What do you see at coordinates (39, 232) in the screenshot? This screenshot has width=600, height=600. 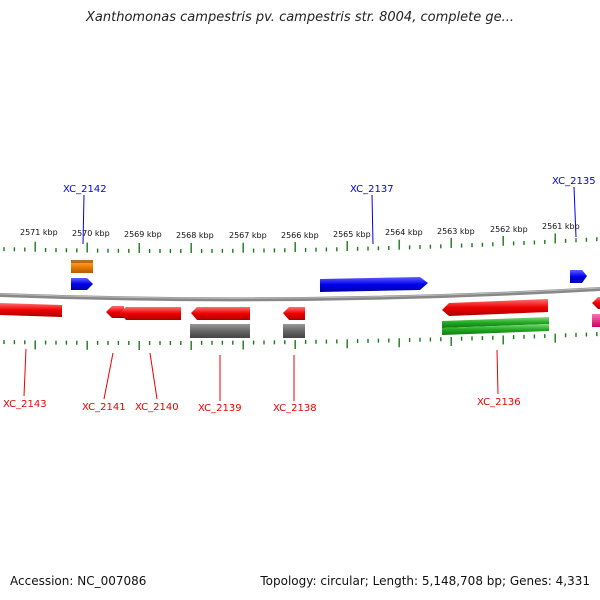 I see `scale-label: 2571 kbp` at bounding box center [39, 232].